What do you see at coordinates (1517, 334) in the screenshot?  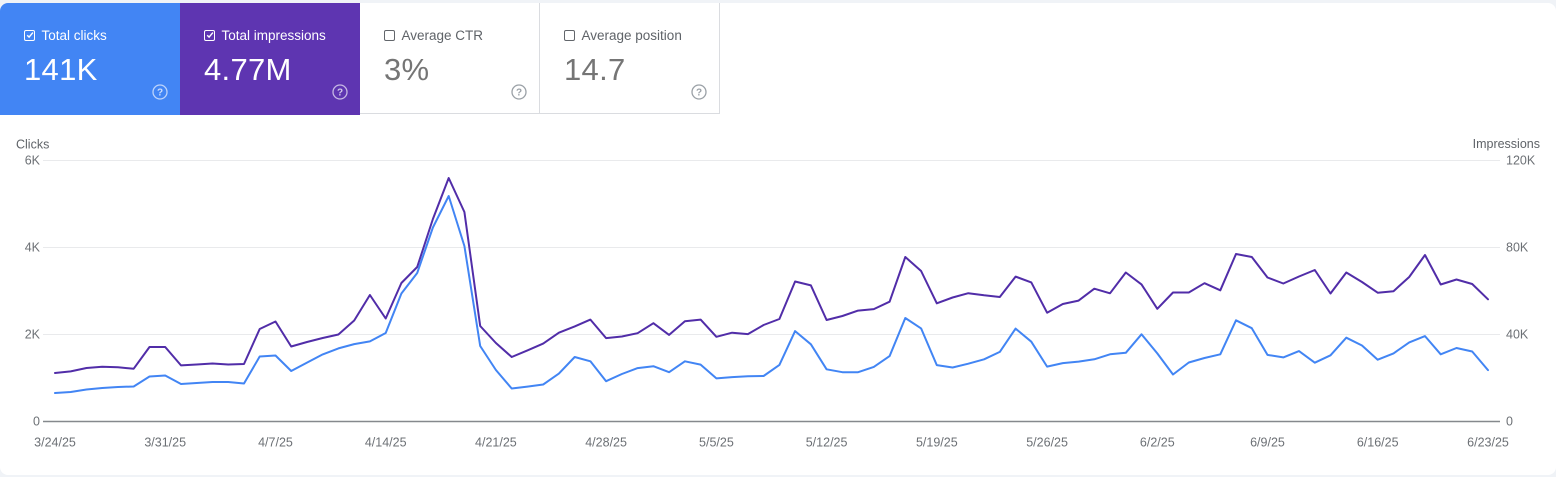 I see `svg-text: 40K` at bounding box center [1517, 334].